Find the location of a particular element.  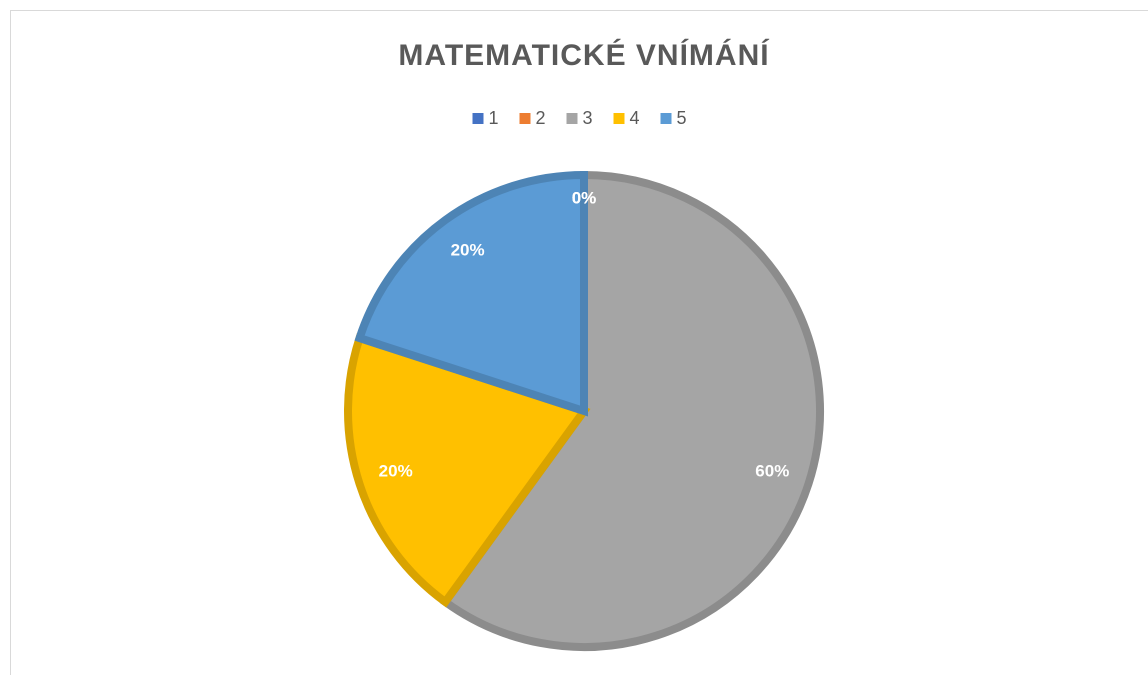

data-label: 0% is located at coordinates (584, 197).